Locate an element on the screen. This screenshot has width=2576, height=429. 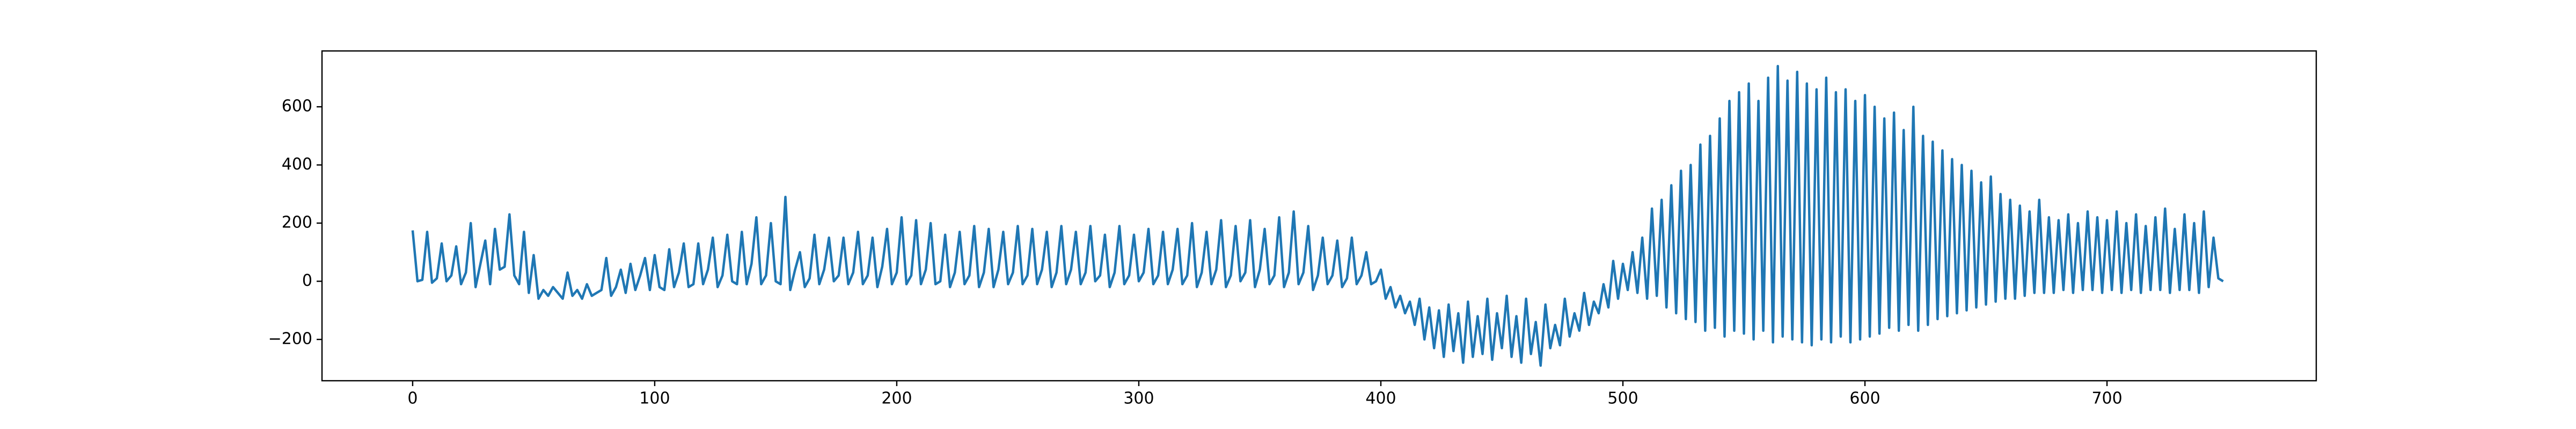
x-tick-label: 500 is located at coordinates (1622, 398).